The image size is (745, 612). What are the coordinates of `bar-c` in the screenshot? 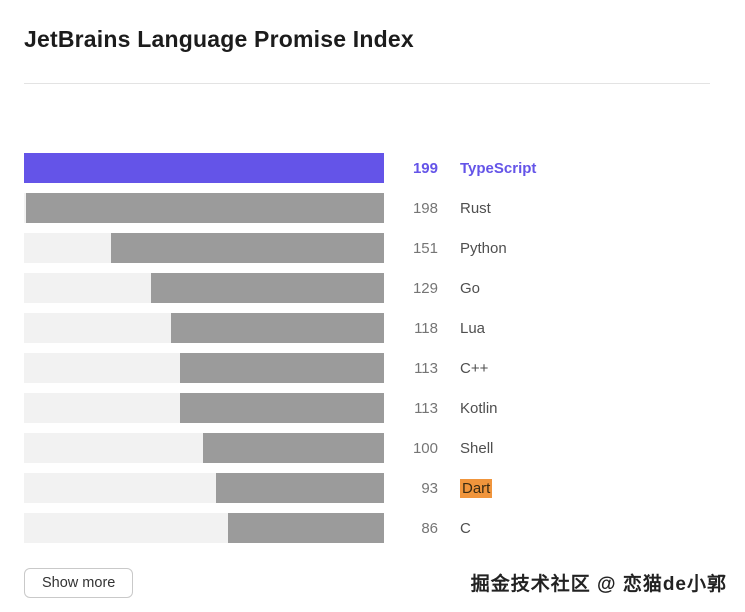 It's located at (306, 528).